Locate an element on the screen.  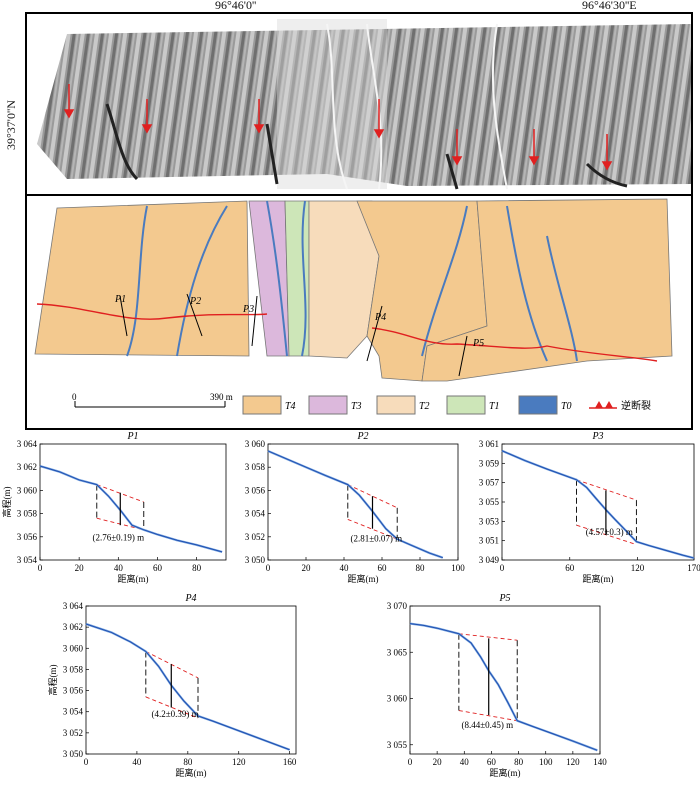
offset-annotation: (2.76±0.19) m is located at coordinates (118, 537).